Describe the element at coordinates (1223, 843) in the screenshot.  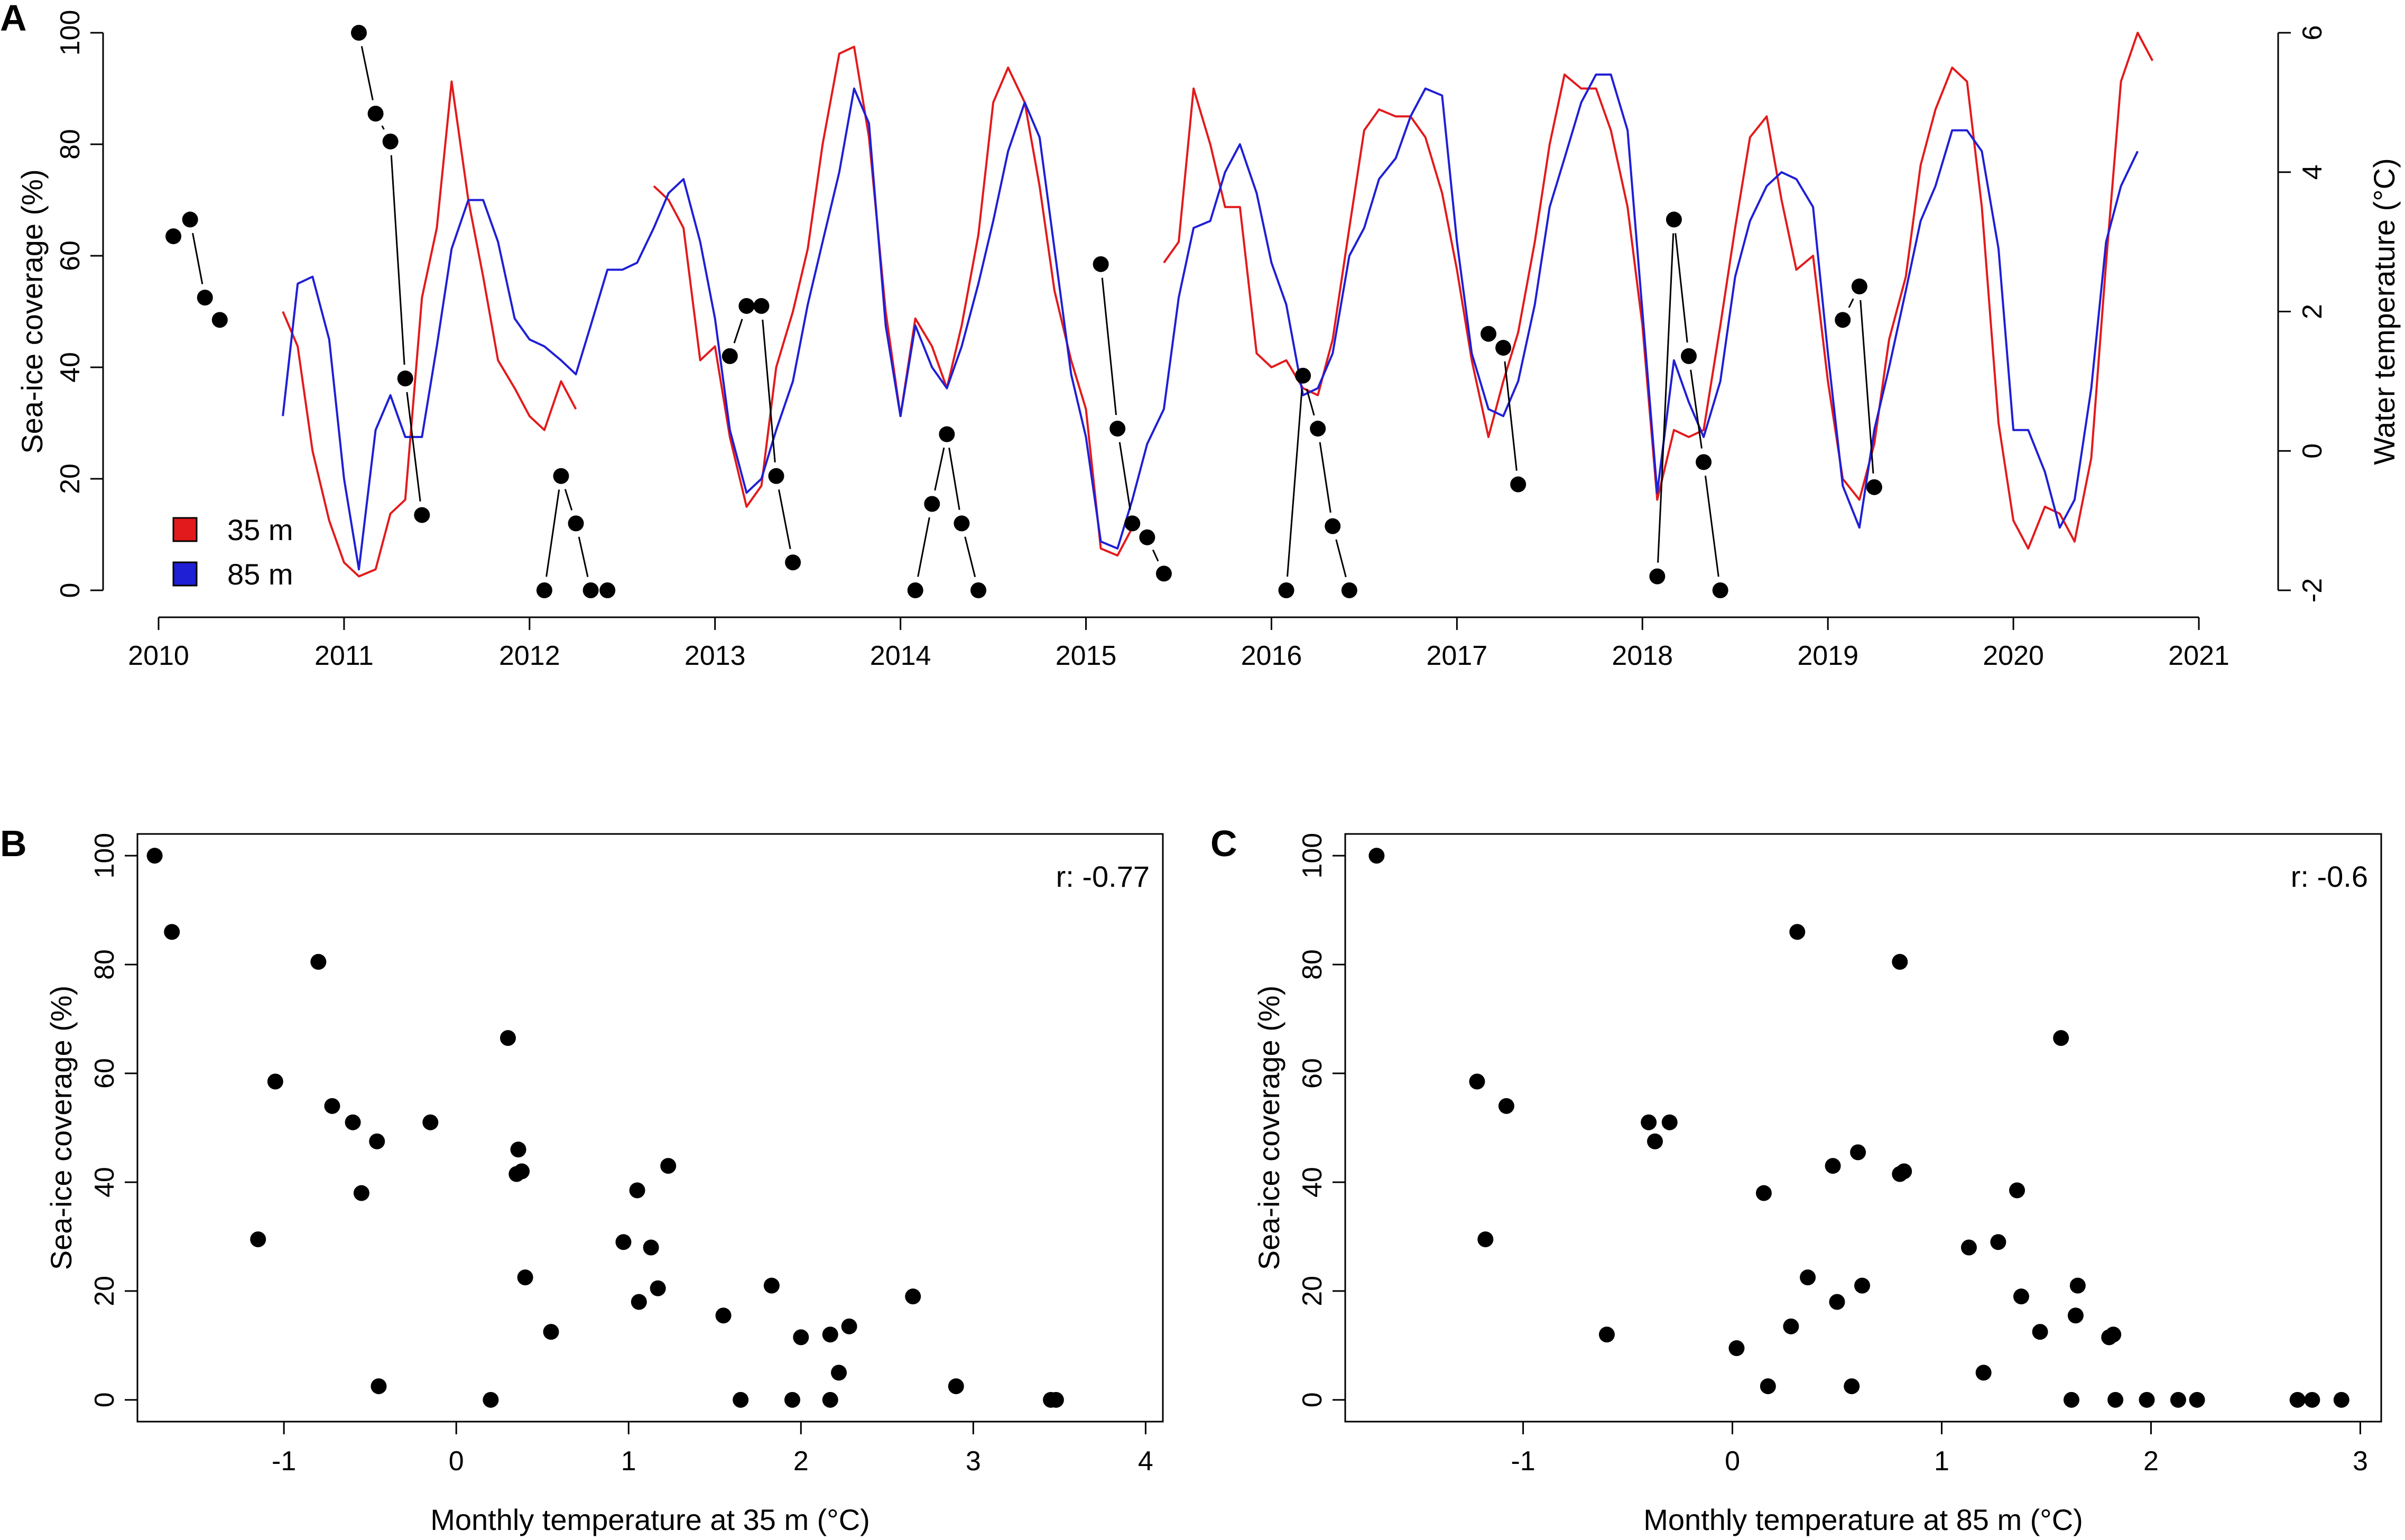
I see `panel-label-c: C` at that location.